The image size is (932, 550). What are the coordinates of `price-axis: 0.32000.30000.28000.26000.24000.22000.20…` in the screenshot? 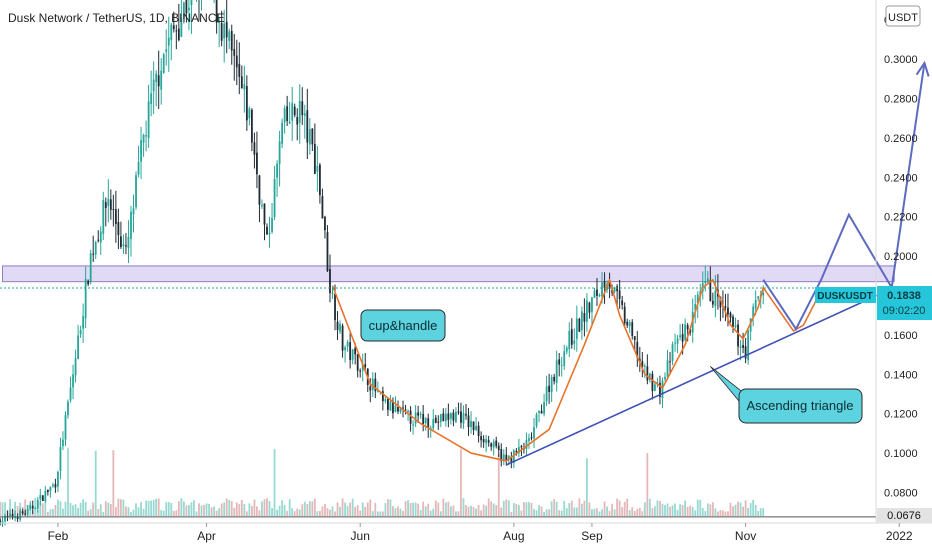 It's located at (896, 261).